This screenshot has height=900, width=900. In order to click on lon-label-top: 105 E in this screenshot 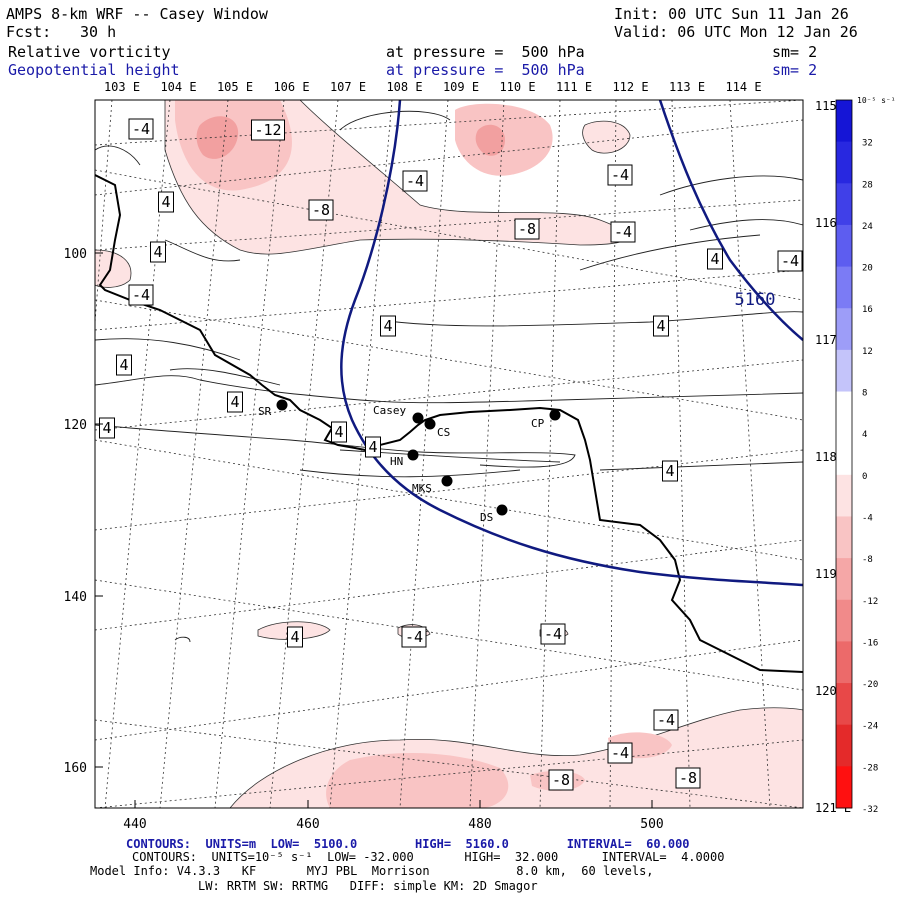, I will do `click(235, 87)`.